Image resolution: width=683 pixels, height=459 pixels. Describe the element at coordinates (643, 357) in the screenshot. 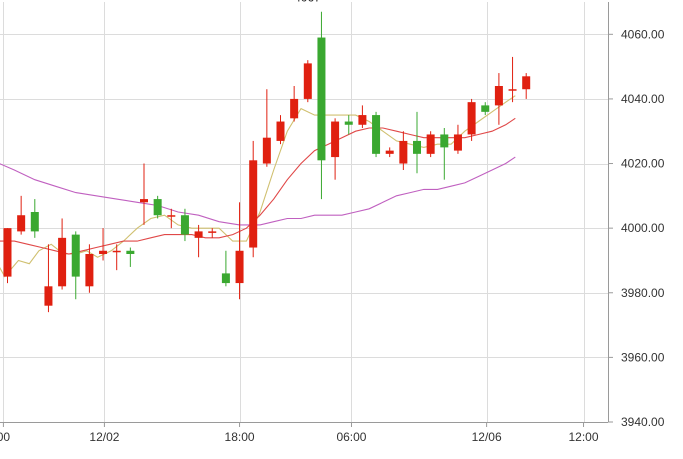

I see `y-tick-label: 3960.00` at that location.